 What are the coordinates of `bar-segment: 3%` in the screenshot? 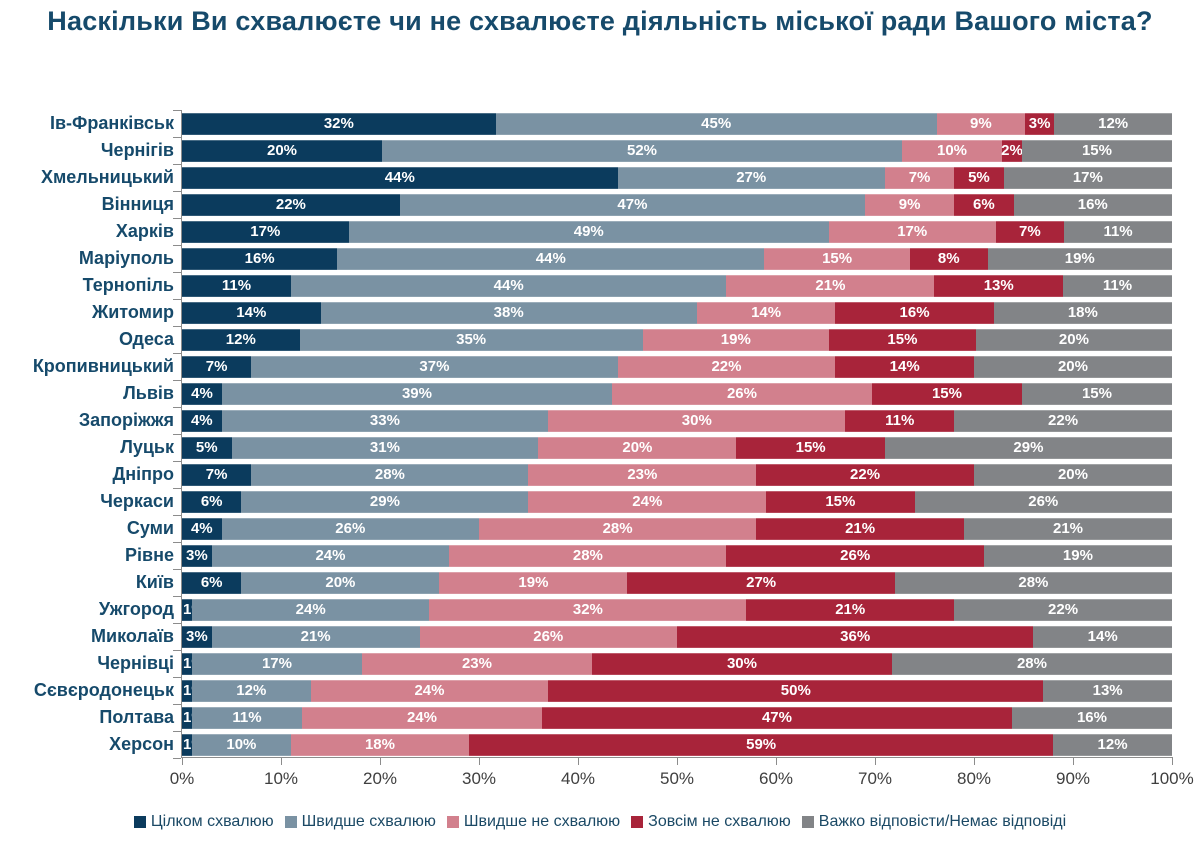 It's located at (1039, 123).